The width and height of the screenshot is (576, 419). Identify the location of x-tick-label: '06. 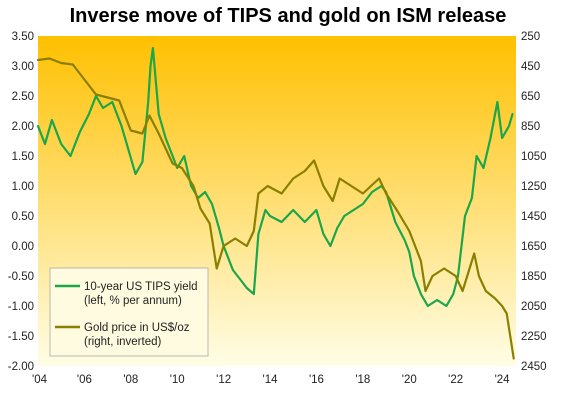
(84, 380).